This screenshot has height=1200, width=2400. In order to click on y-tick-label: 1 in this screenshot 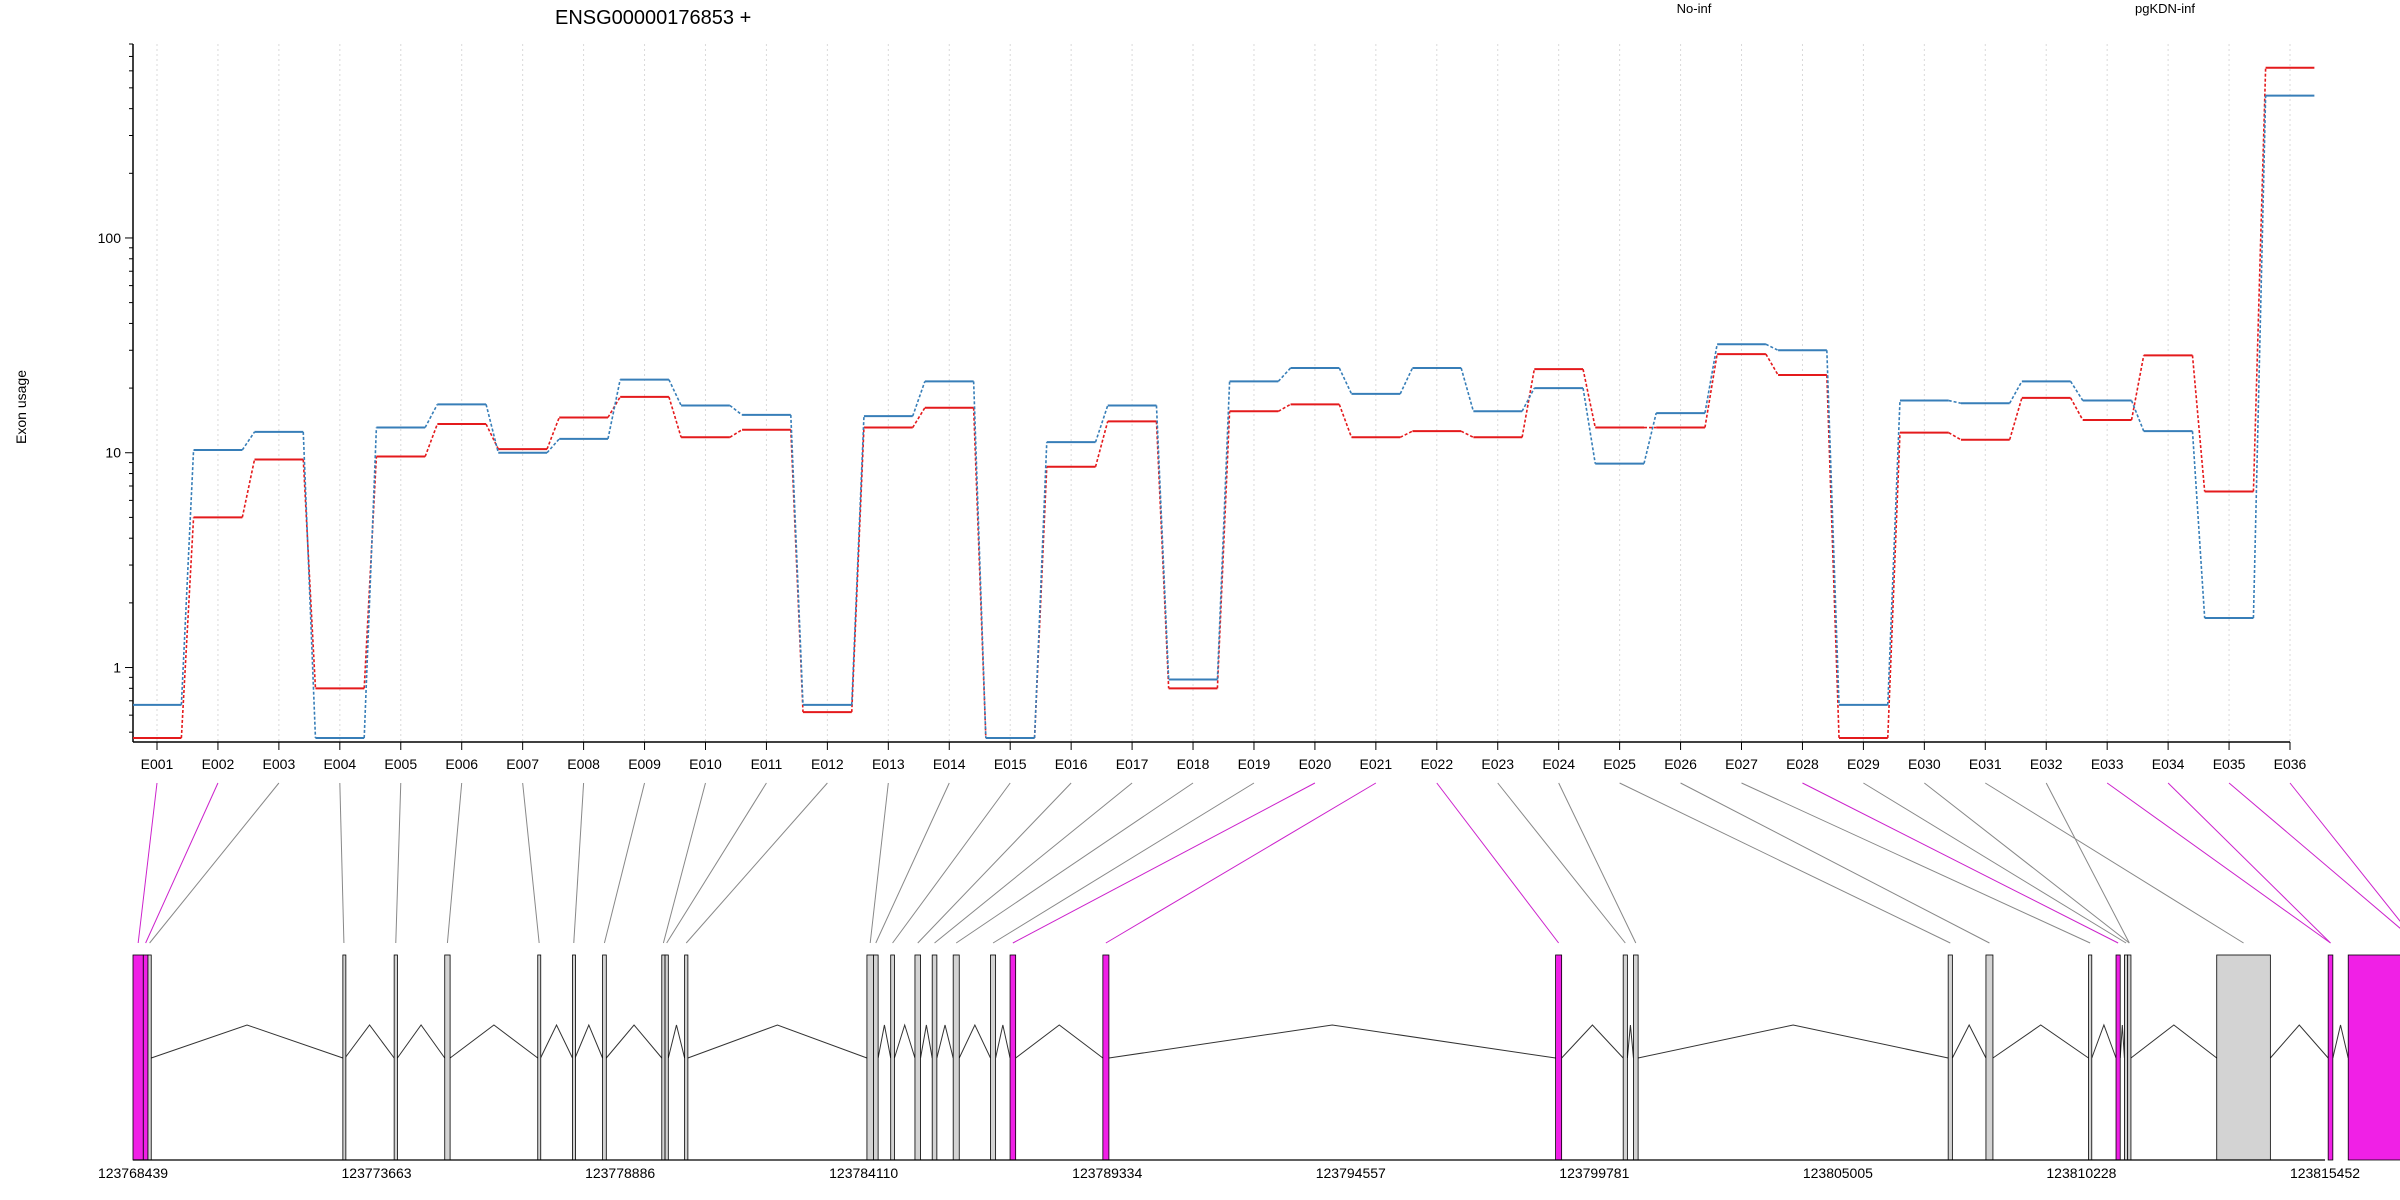, I will do `click(117, 668)`.